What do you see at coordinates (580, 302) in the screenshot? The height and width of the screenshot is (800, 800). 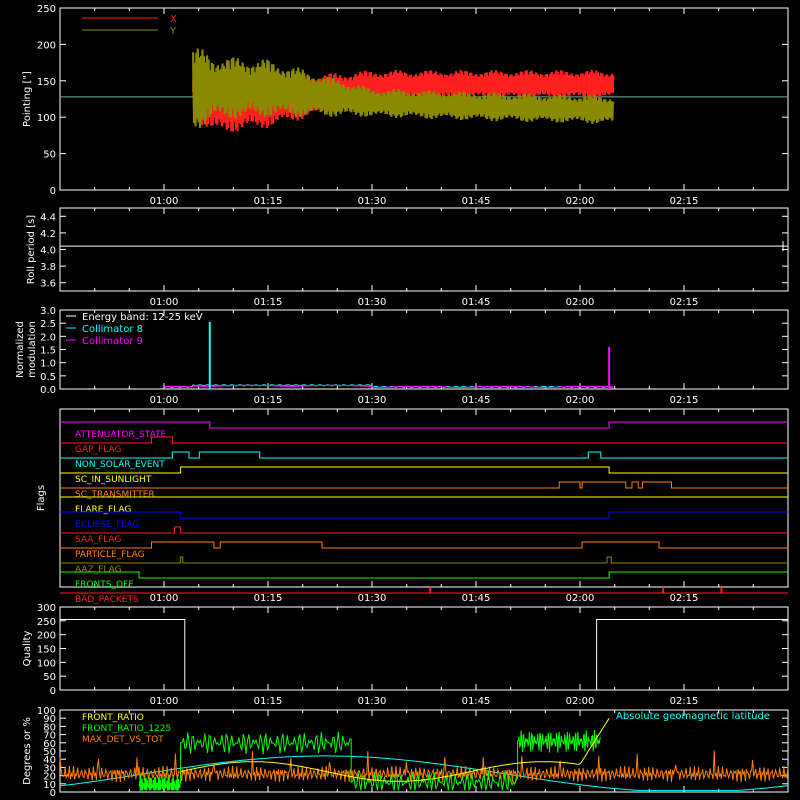 I see `panel-1-xtick-label: 02:00` at bounding box center [580, 302].